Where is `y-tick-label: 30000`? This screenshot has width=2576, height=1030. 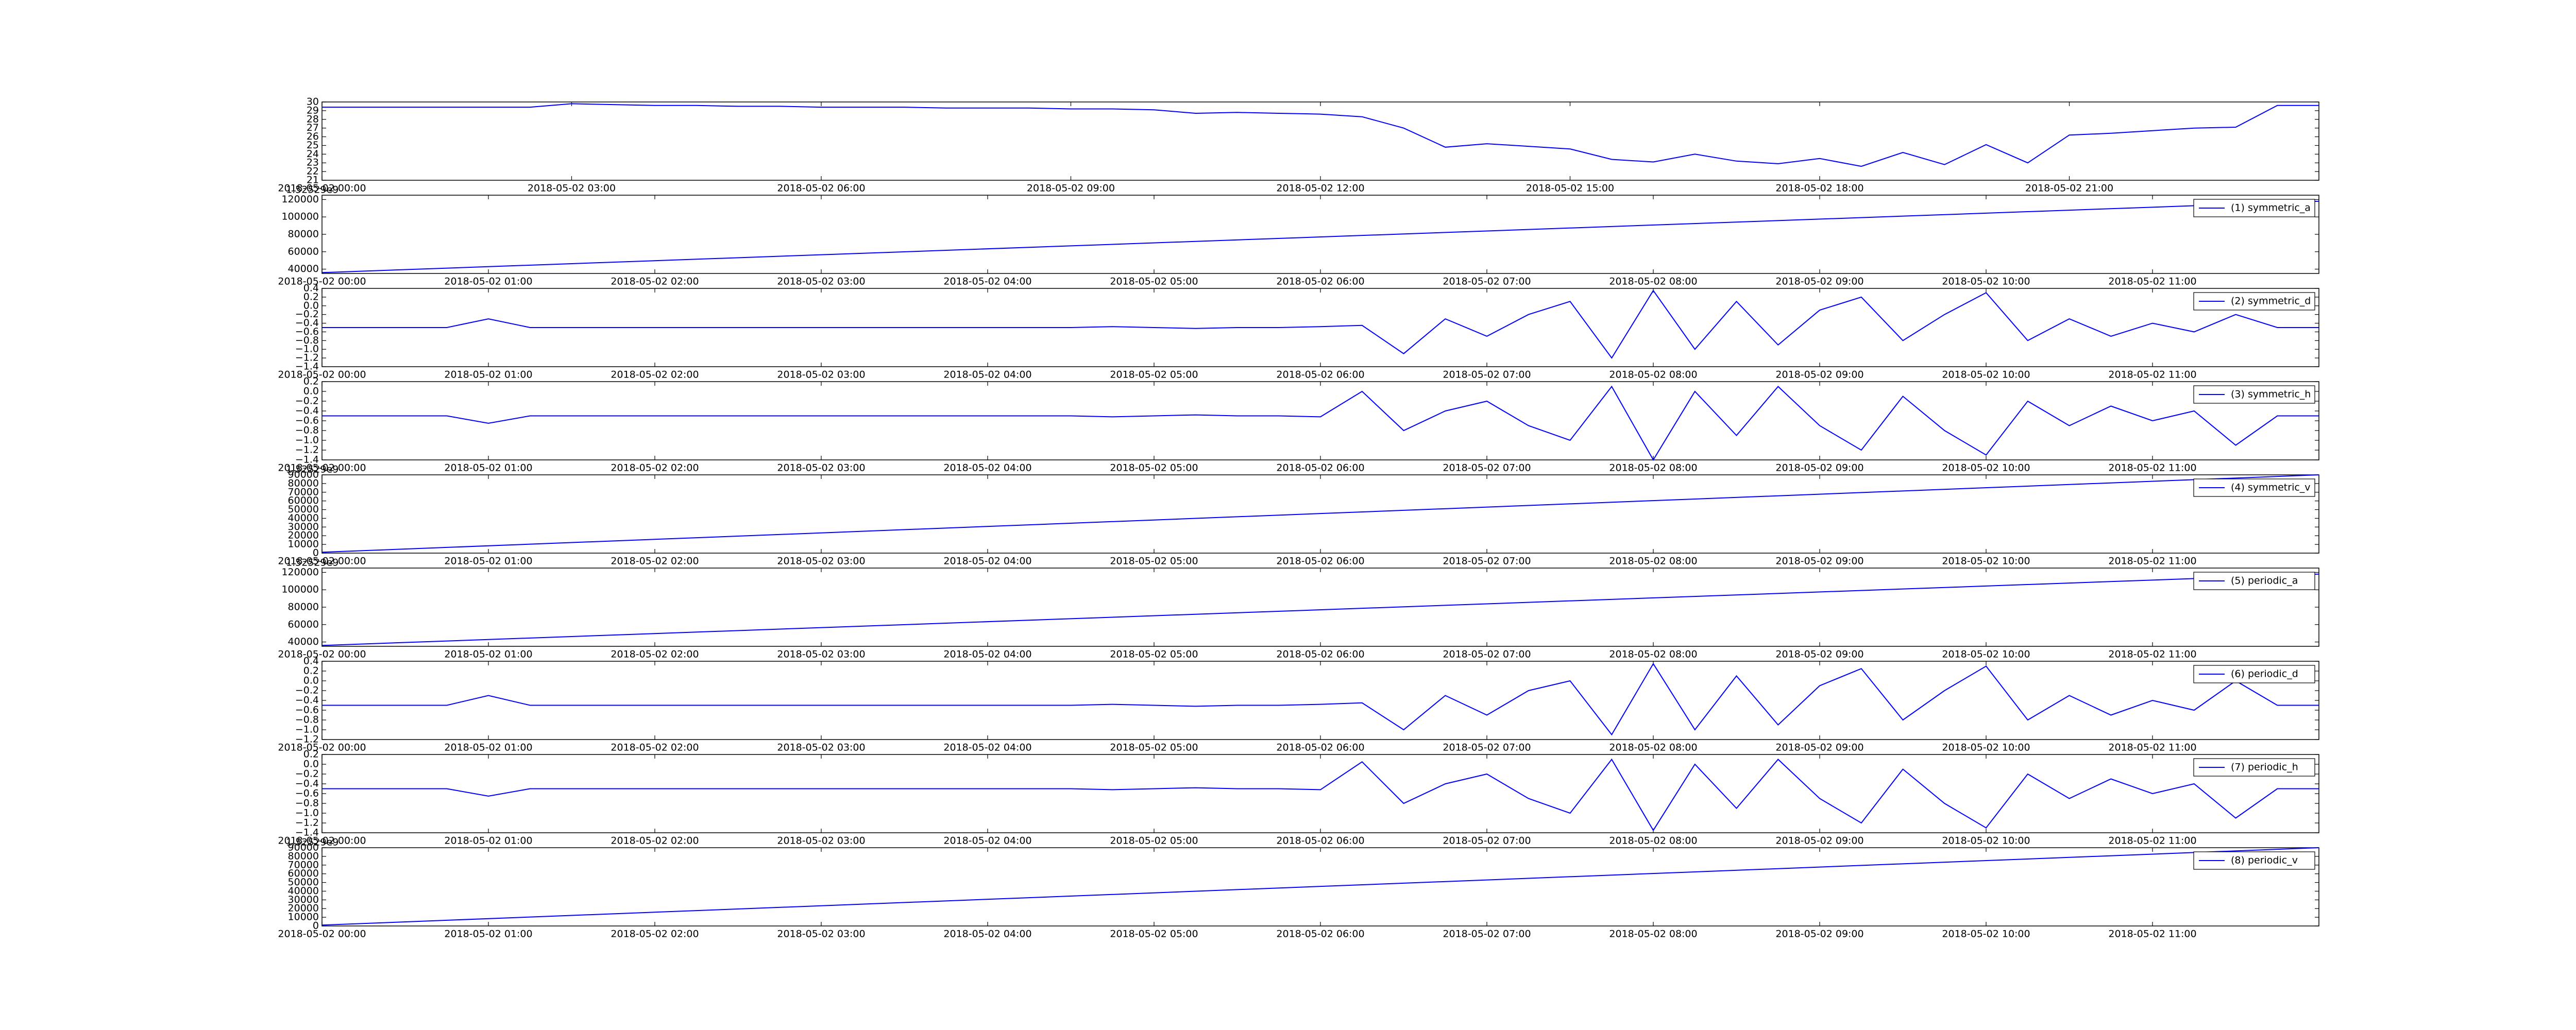 y-tick-label: 30000 is located at coordinates (303, 527).